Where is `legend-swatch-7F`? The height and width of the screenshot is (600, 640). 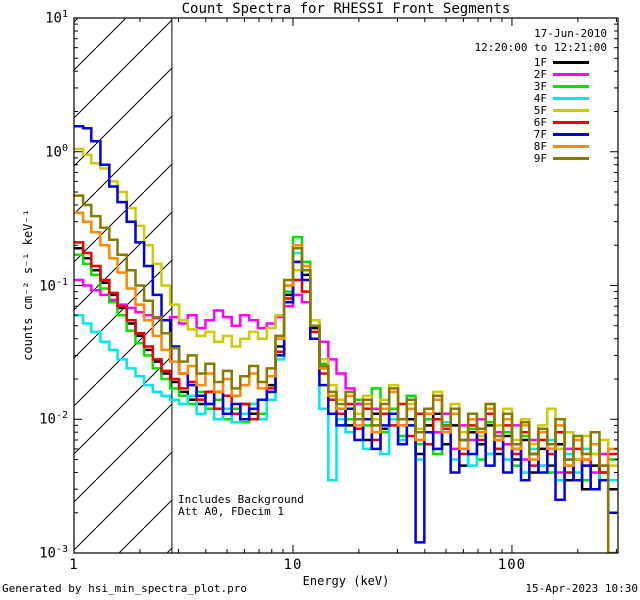 legend-swatch-7F is located at coordinates (571, 134).